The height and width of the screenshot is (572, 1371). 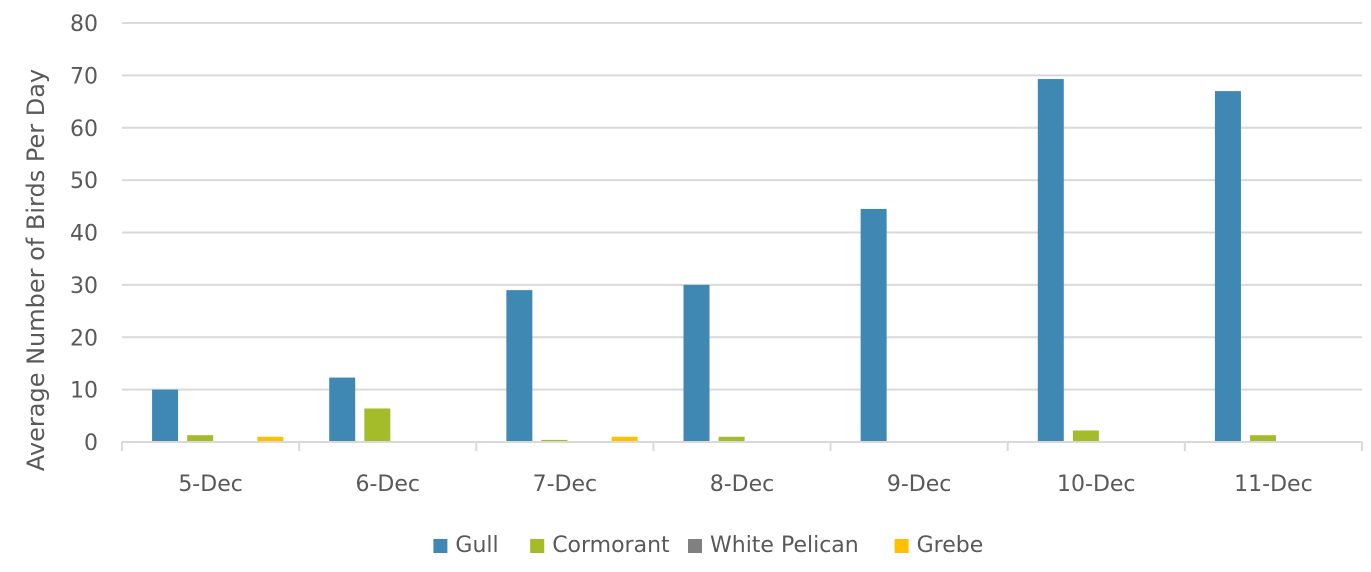 What do you see at coordinates (476, 545) in the screenshot?
I see `legend-label-gull: Gull` at bounding box center [476, 545].